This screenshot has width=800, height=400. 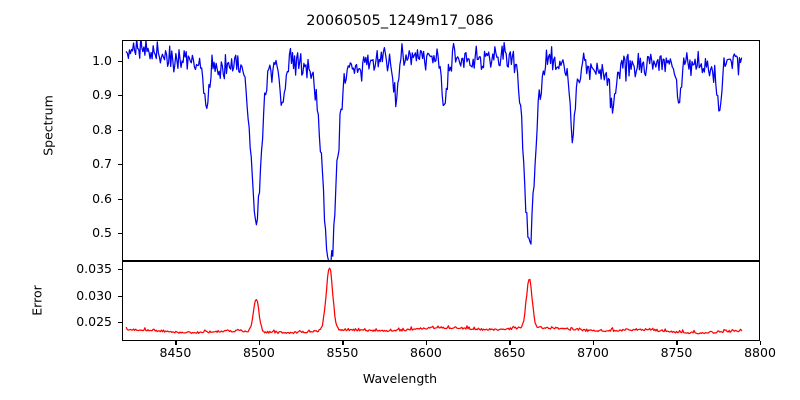 What do you see at coordinates (102, 95) in the screenshot?
I see `spectrum-y-tick-label: 0.9` at bounding box center [102, 95].